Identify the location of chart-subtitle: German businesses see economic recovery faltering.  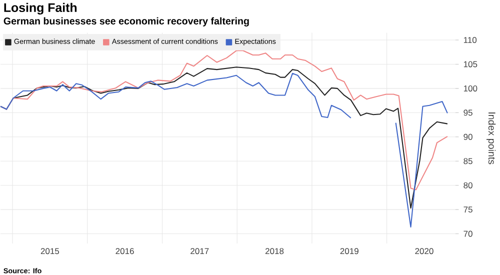
(126, 22).